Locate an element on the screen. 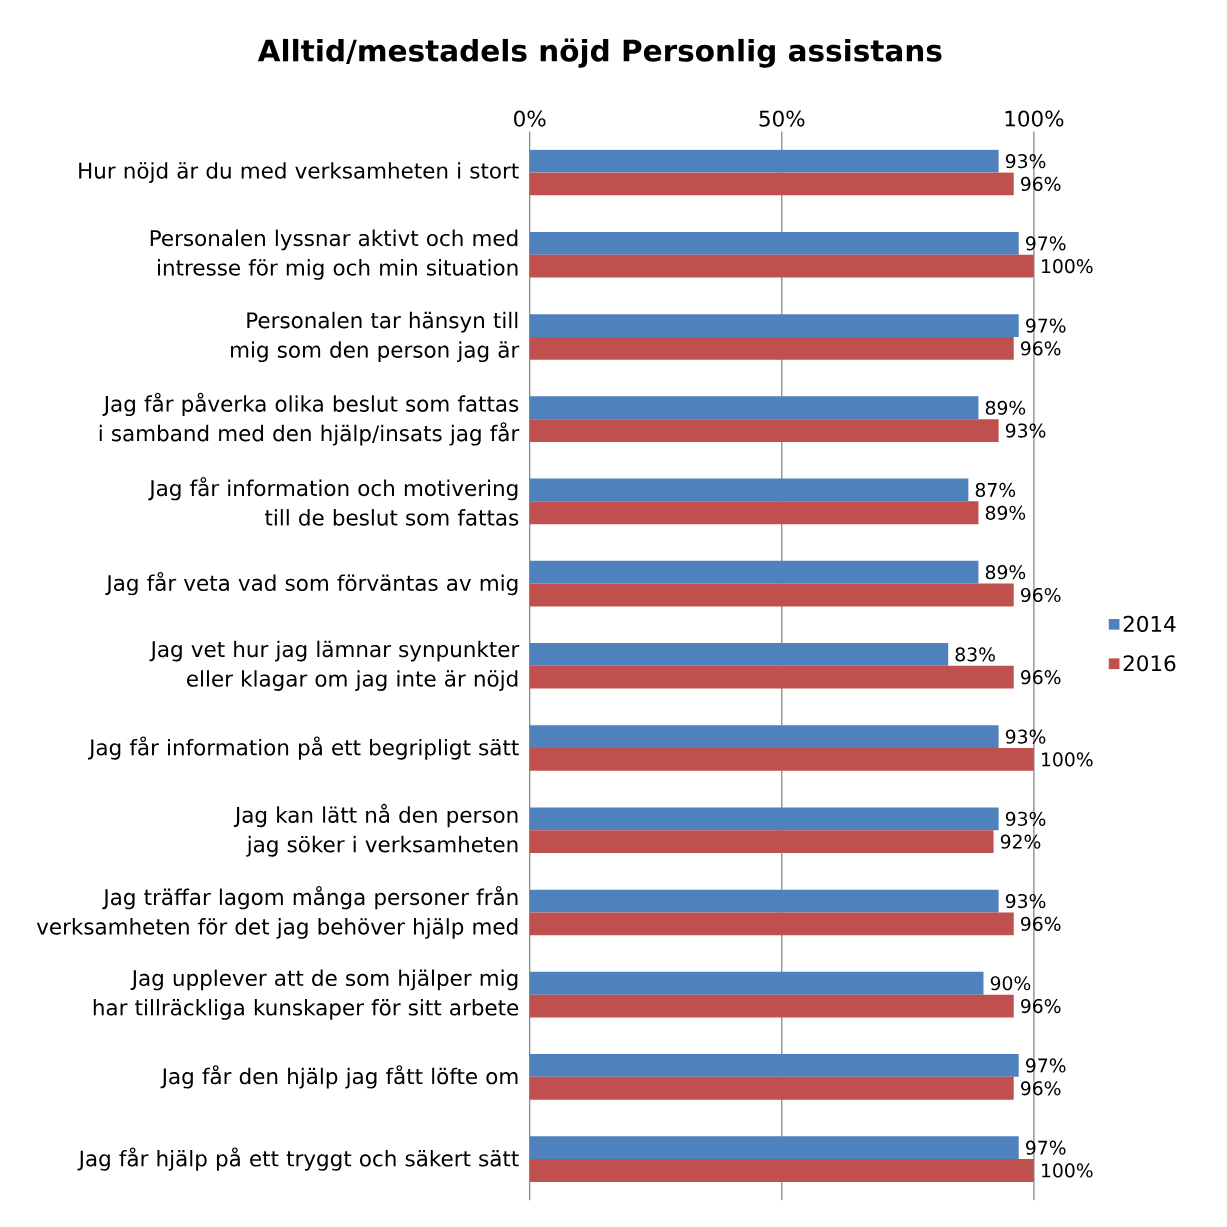 Image resolution: width=1227 pixels, height=1227 pixels. y-tick-label: Jag får information på ett begripligt sätt is located at coordinates (303, 748).